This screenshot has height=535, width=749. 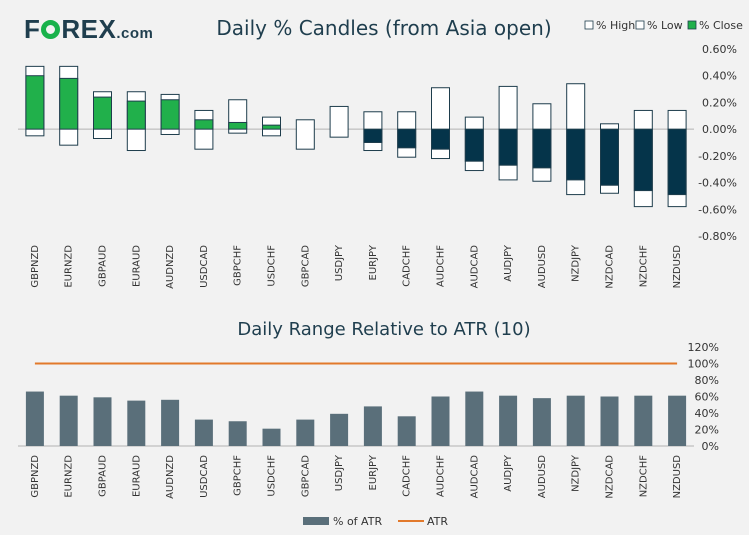 What do you see at coordinates (170, 114) in the screenshot?
I see `candle-body-audnzd` at bounding box center [170, 114].